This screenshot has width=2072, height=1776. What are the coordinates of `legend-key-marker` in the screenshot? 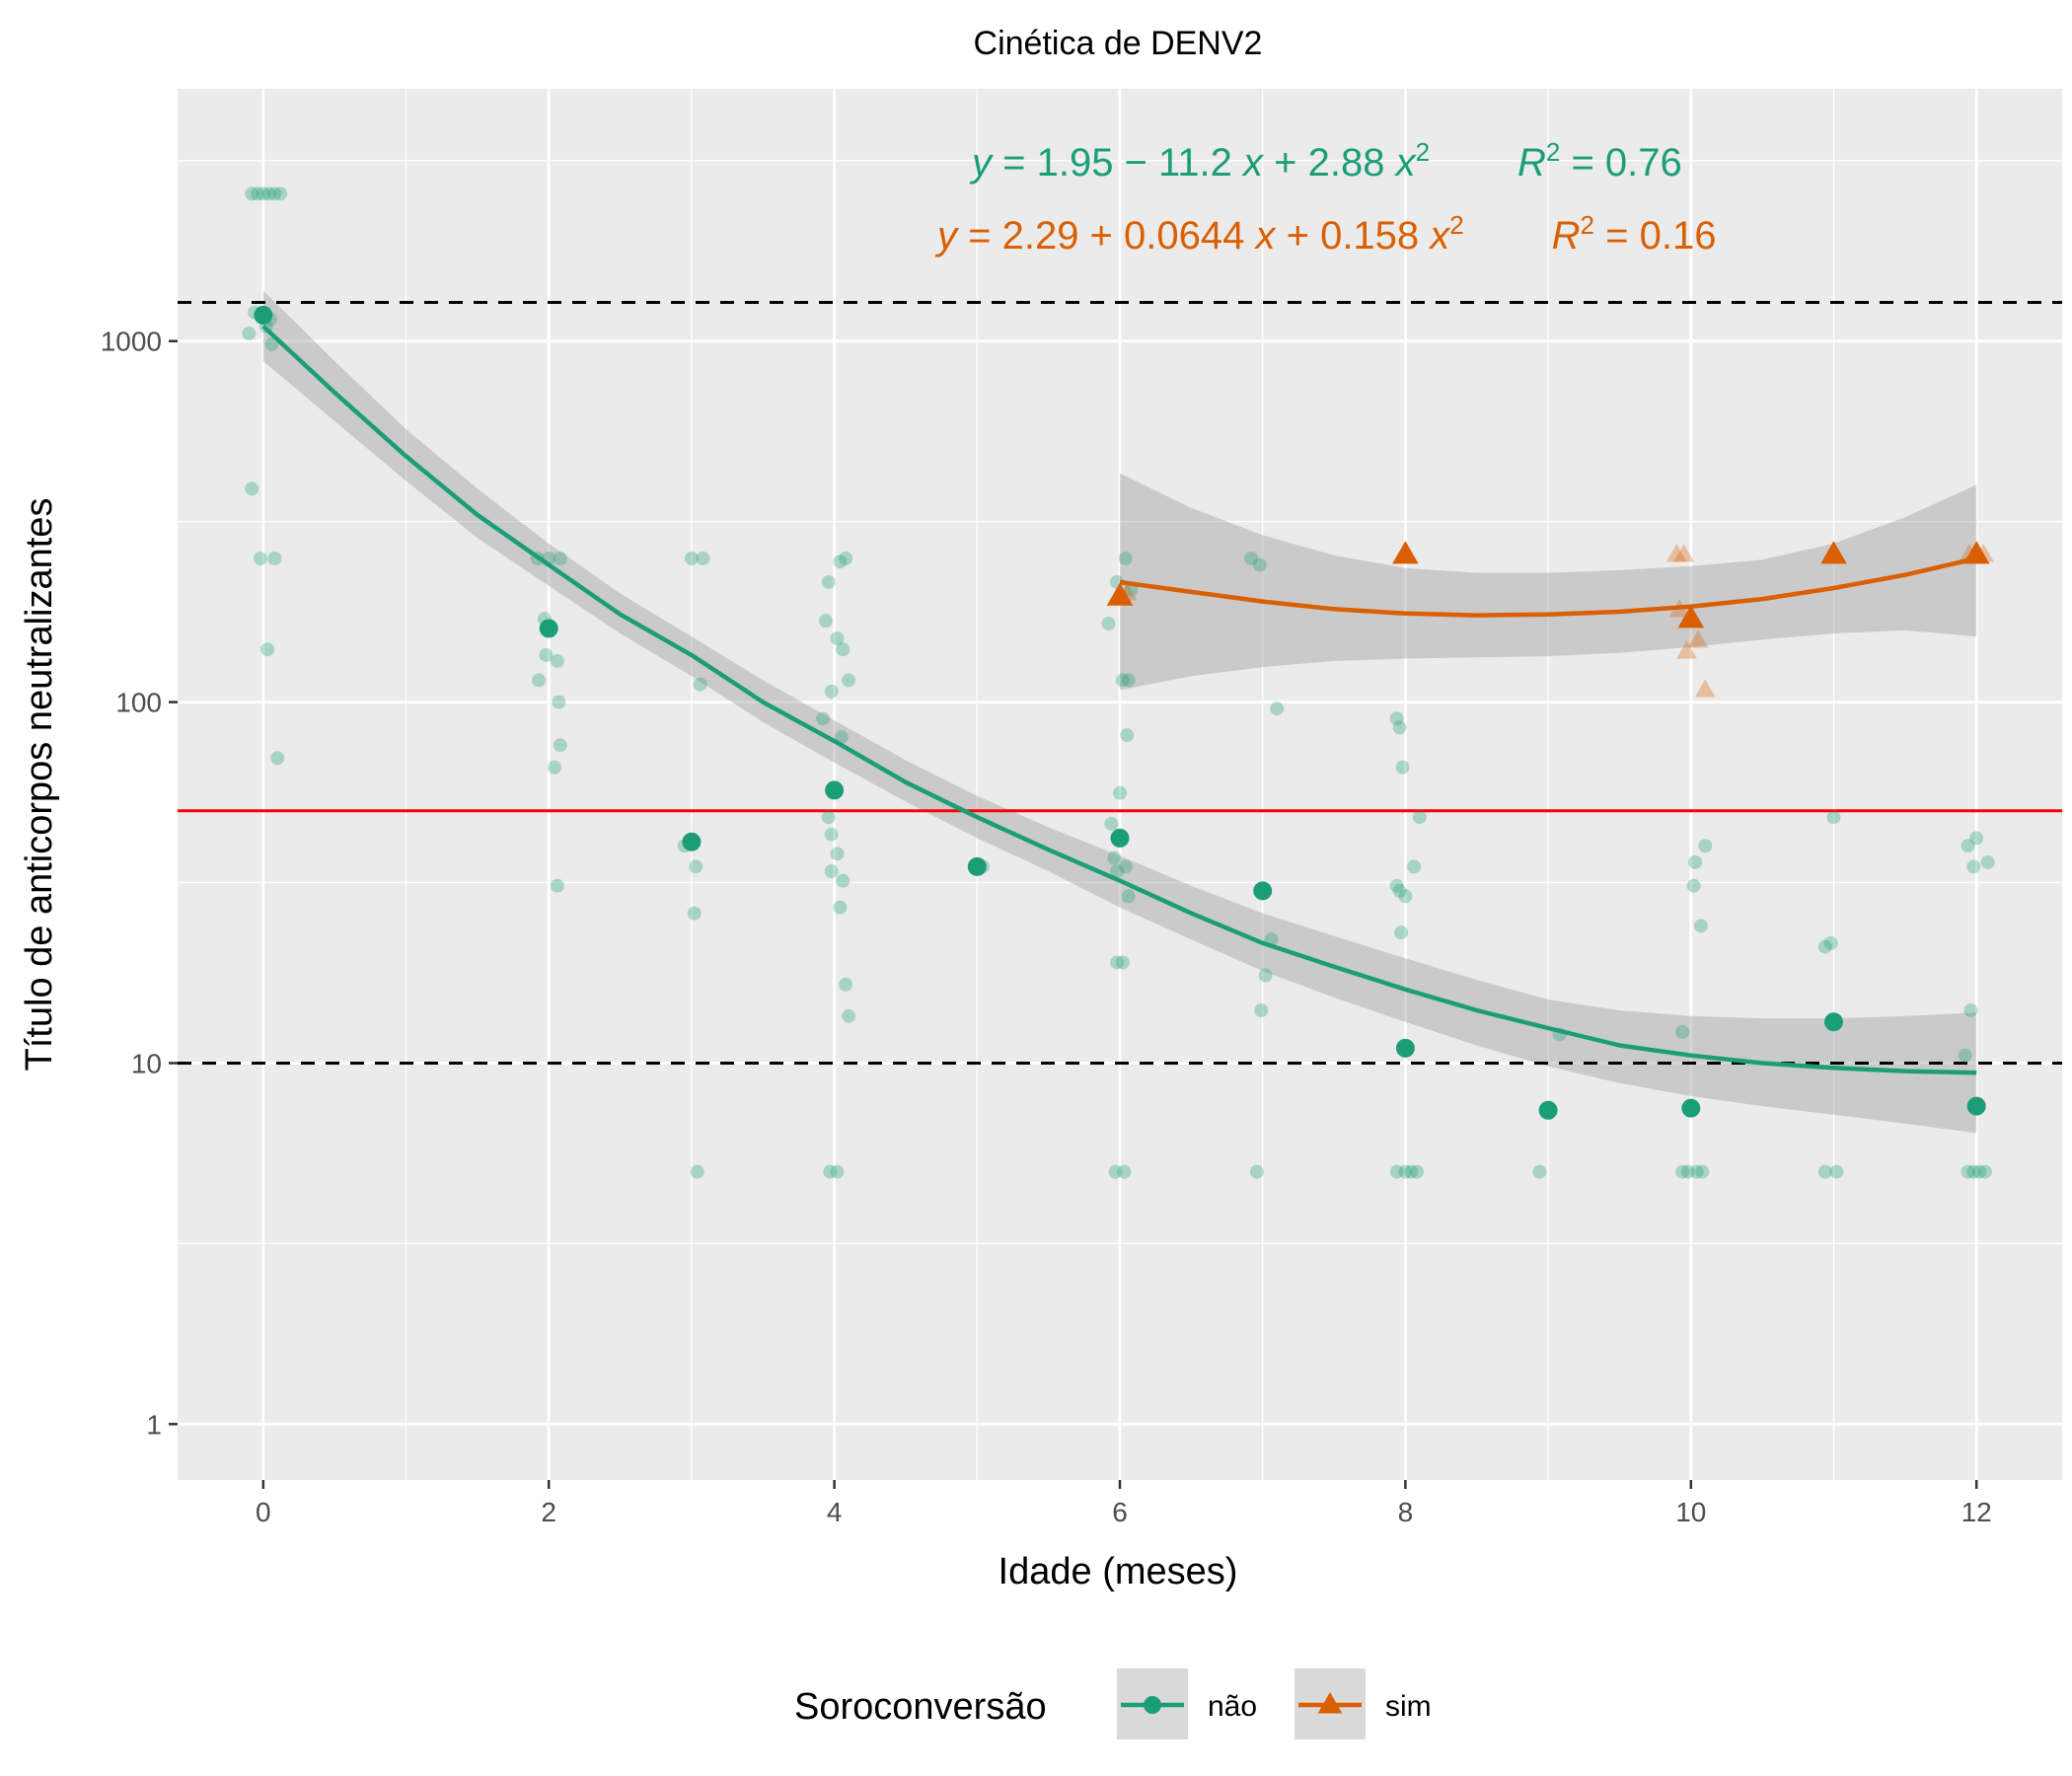 It's located at (1152, 1705).